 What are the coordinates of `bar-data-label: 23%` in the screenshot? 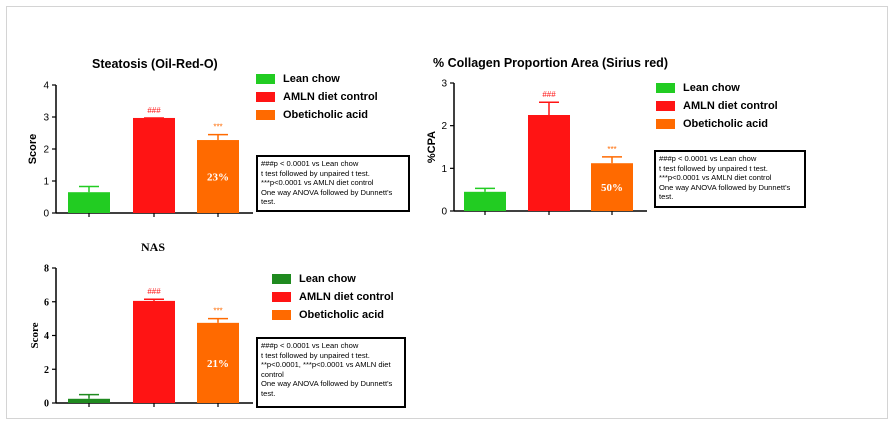 It's located at (218, 178).